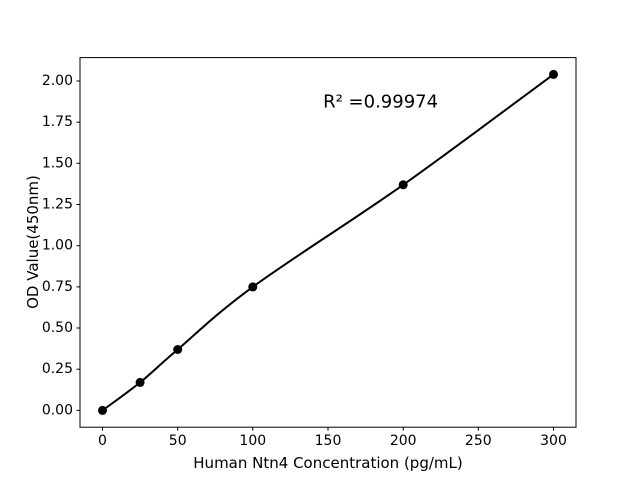 The height and width of the screenshot is (480, 640). Describe the element at coordinates (57, 246) in the screenshot. I see `y-tick-label: 1.00` at that location.